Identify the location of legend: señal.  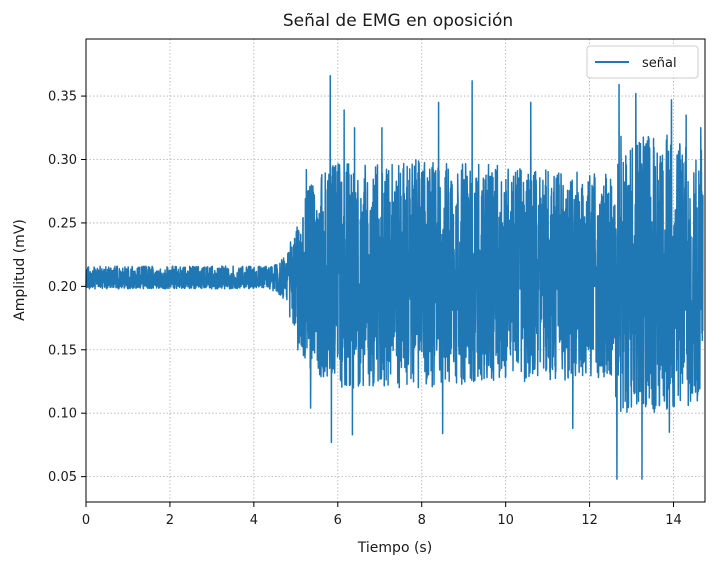
(642, 62).